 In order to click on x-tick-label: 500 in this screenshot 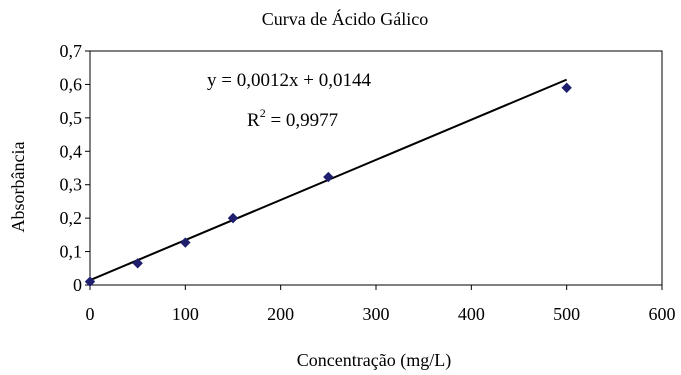, I will do `click(566, 314)`.